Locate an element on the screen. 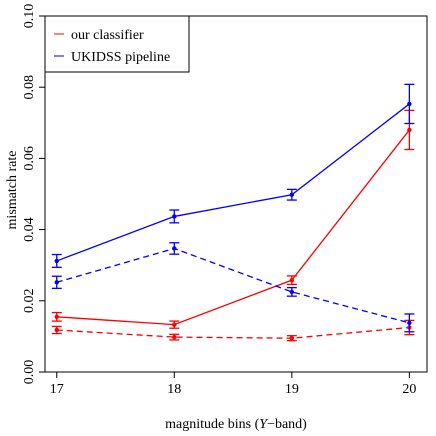  x-tick-label: 19 is located at coordinates (292, 389).